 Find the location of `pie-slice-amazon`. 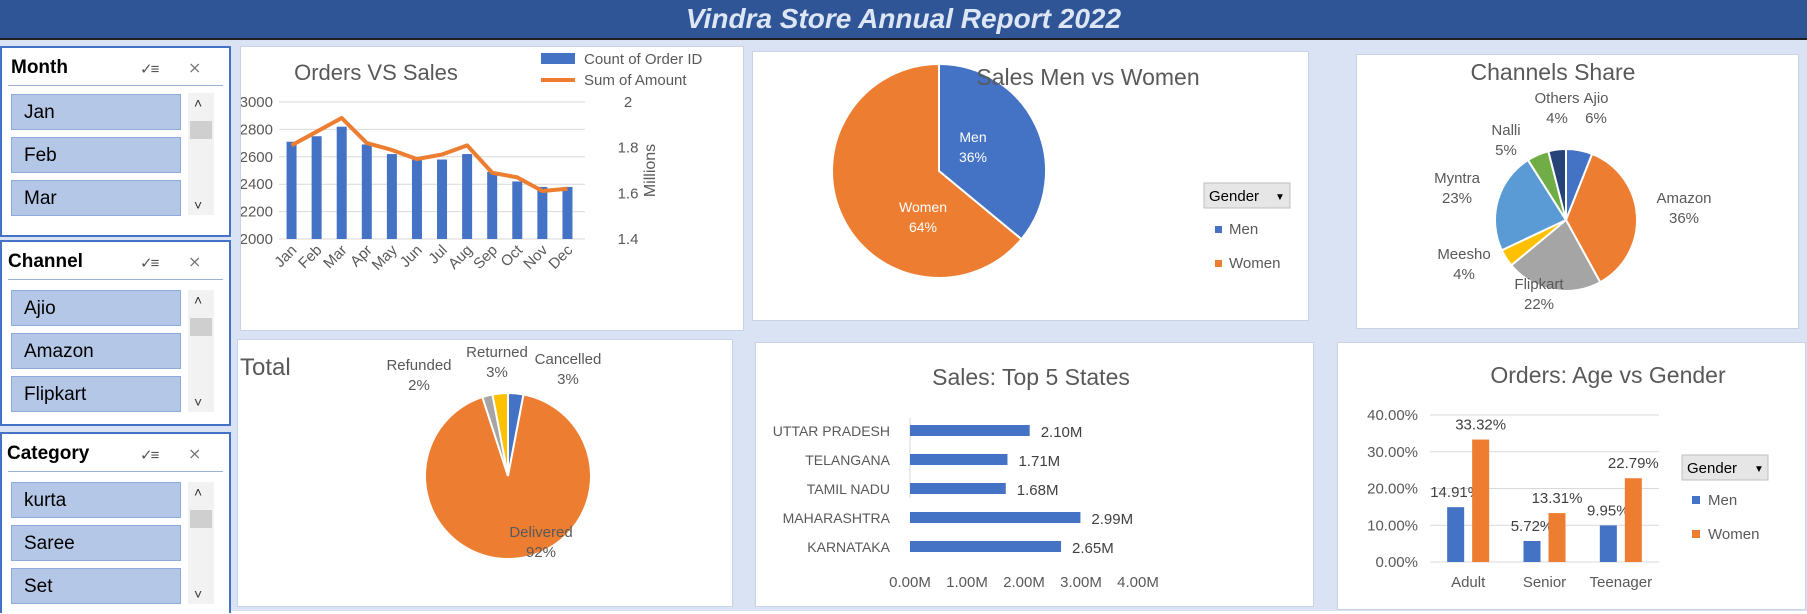

pie-slice-amazon is located at coordinates (1601, 218).